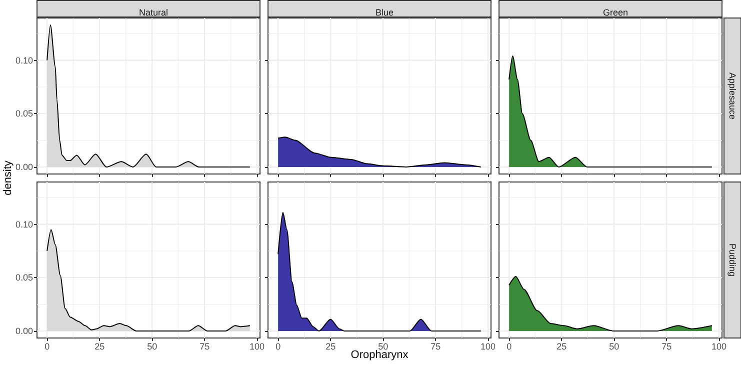 Image resolution: width=741 pixels, height=365 pixels. Describe the element at coordinates (153, 13) in the screenshot. I see `chart-title: Natural` at that location.